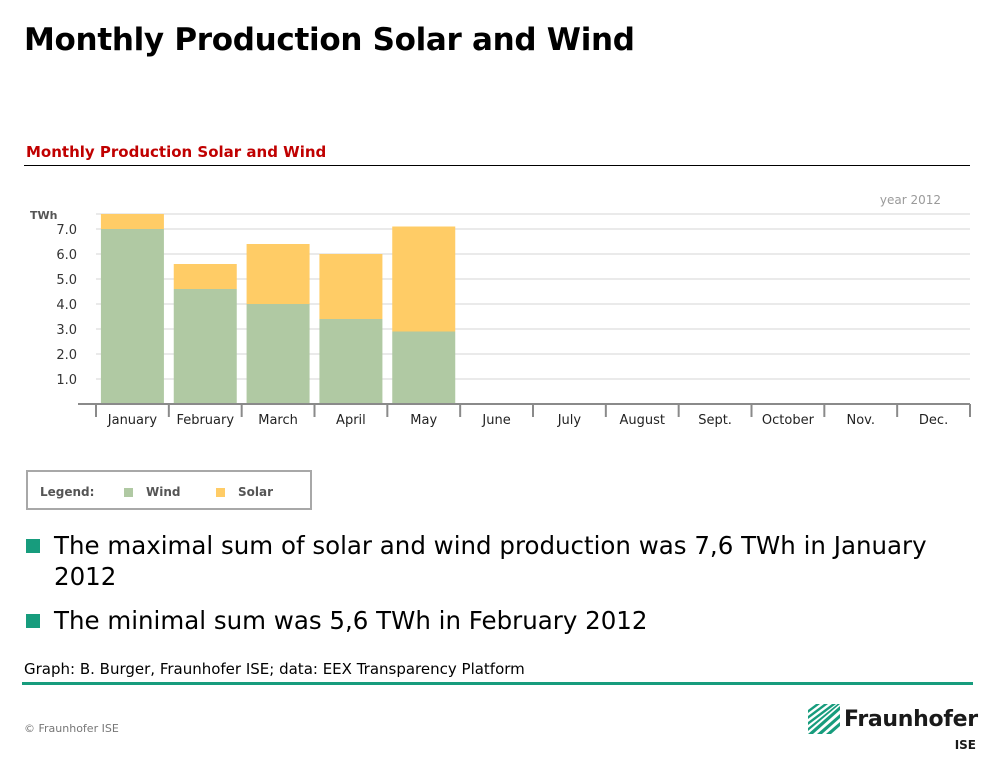  I want to click on legend-title: Legend:, so click(67, 492).